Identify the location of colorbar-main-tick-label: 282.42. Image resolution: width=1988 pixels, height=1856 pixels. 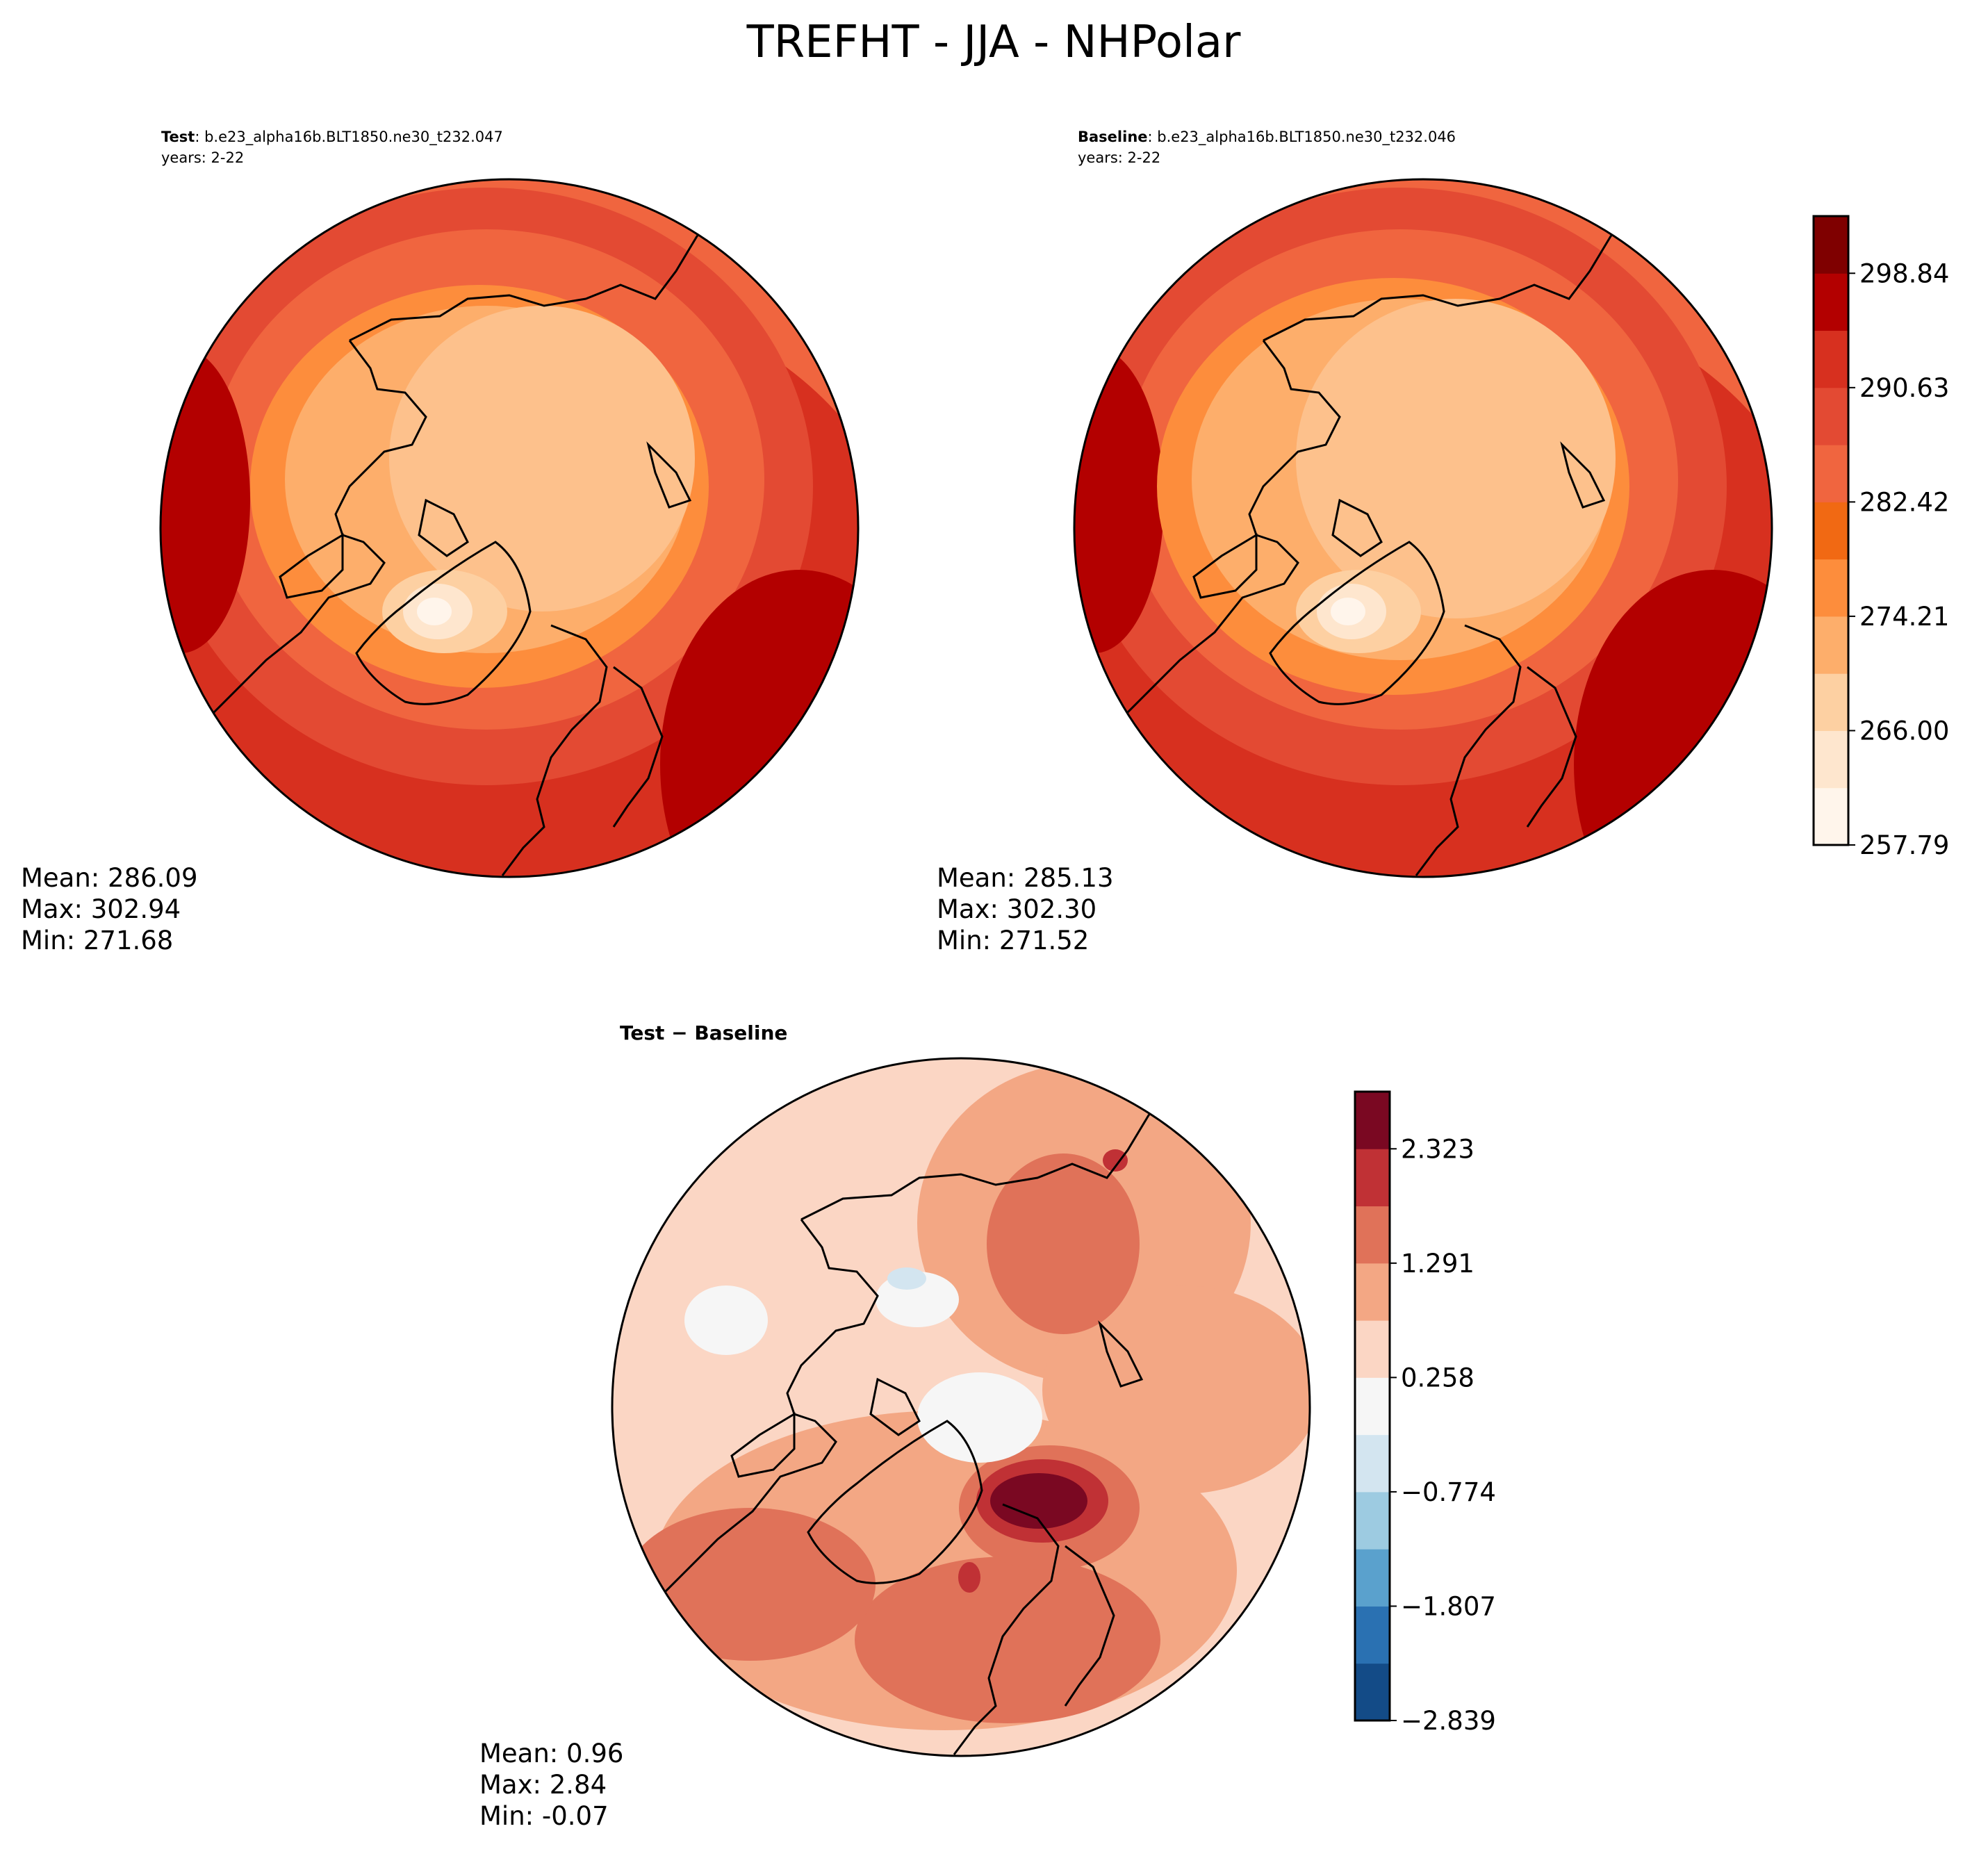
(1904, 502).